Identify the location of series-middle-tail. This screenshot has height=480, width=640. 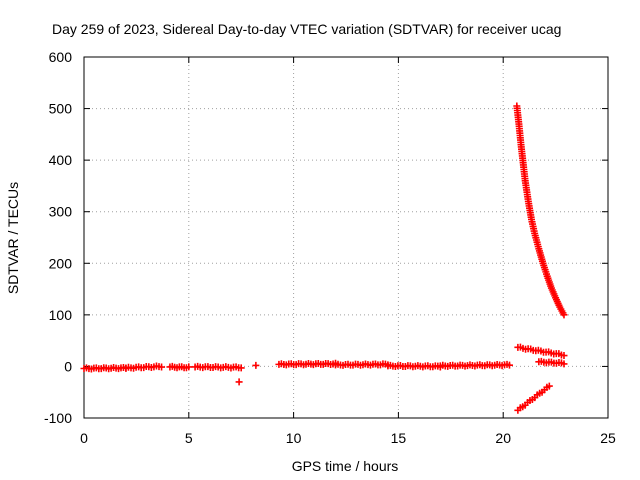
(551, 362).